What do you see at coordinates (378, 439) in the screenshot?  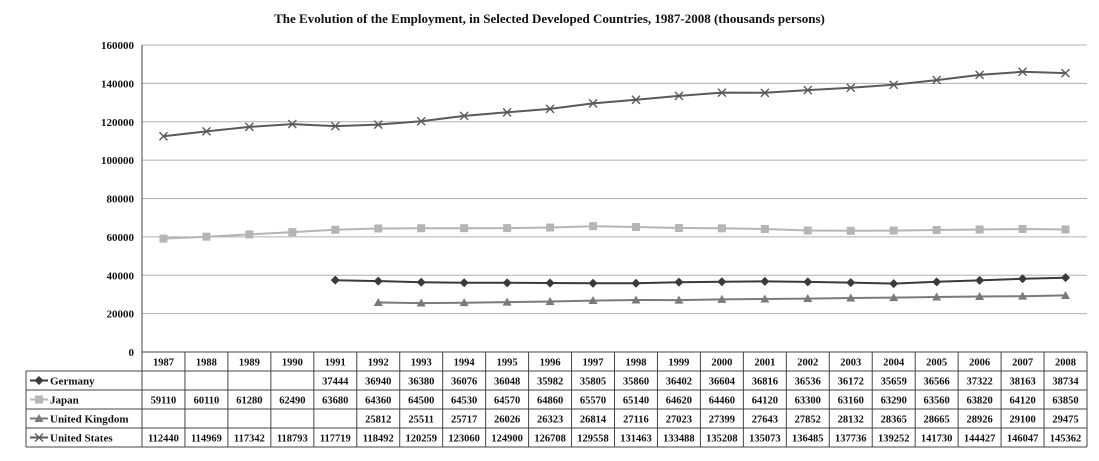 I see `table-cell-value: 118492` at bounding box center [378, 439].